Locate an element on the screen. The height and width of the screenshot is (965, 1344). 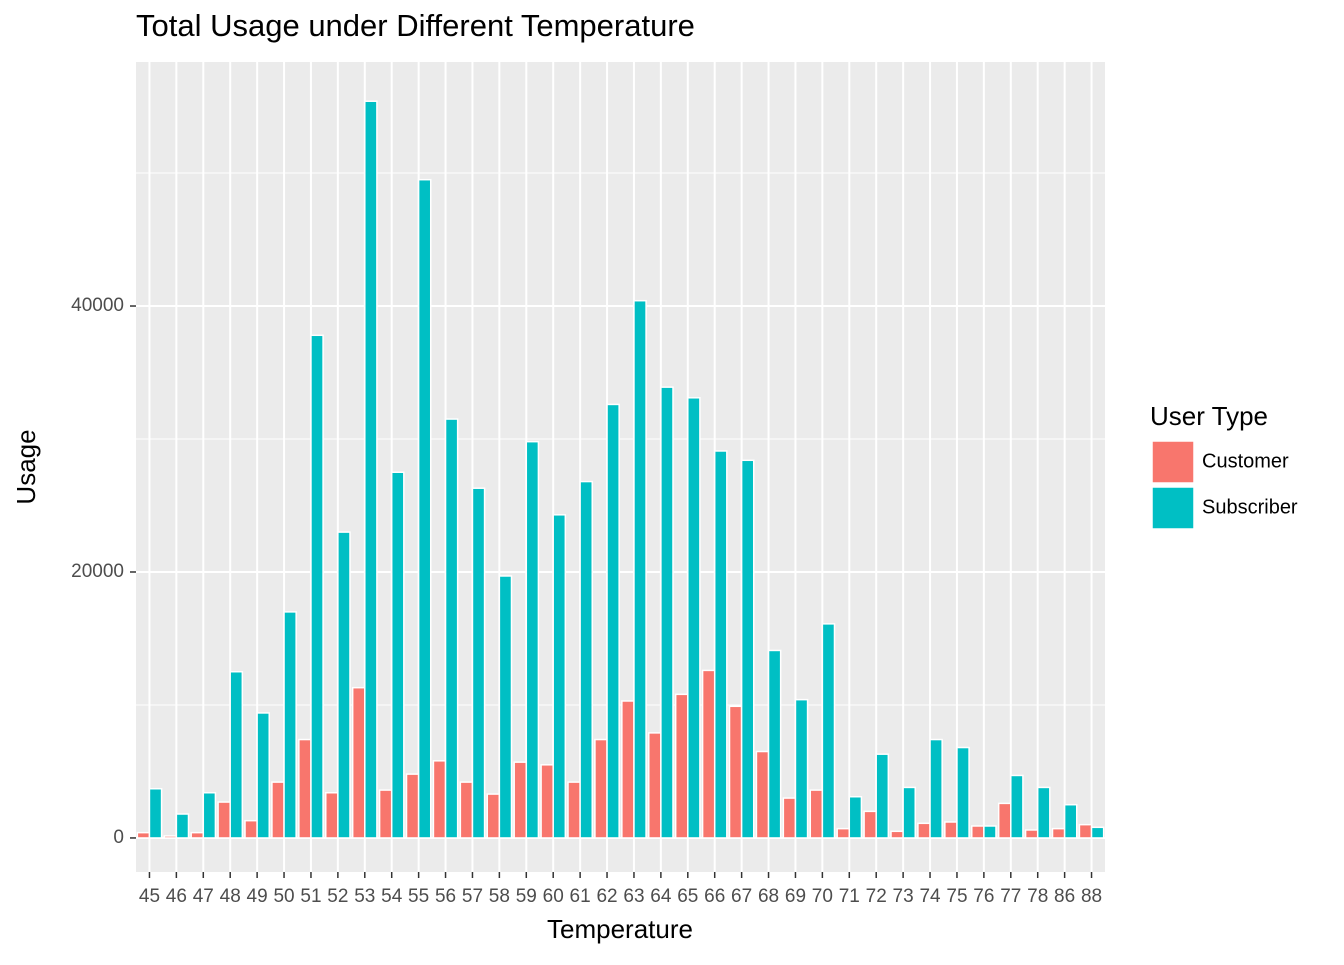
x-tick-label: 57 is located at coordinates (472, 896).